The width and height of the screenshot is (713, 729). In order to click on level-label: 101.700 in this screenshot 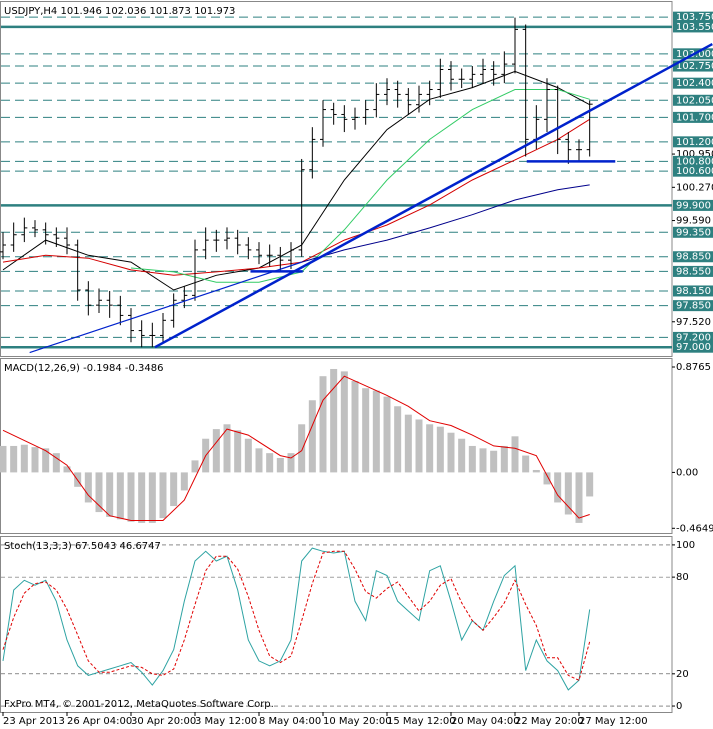, I will do `click(694, 117)`.